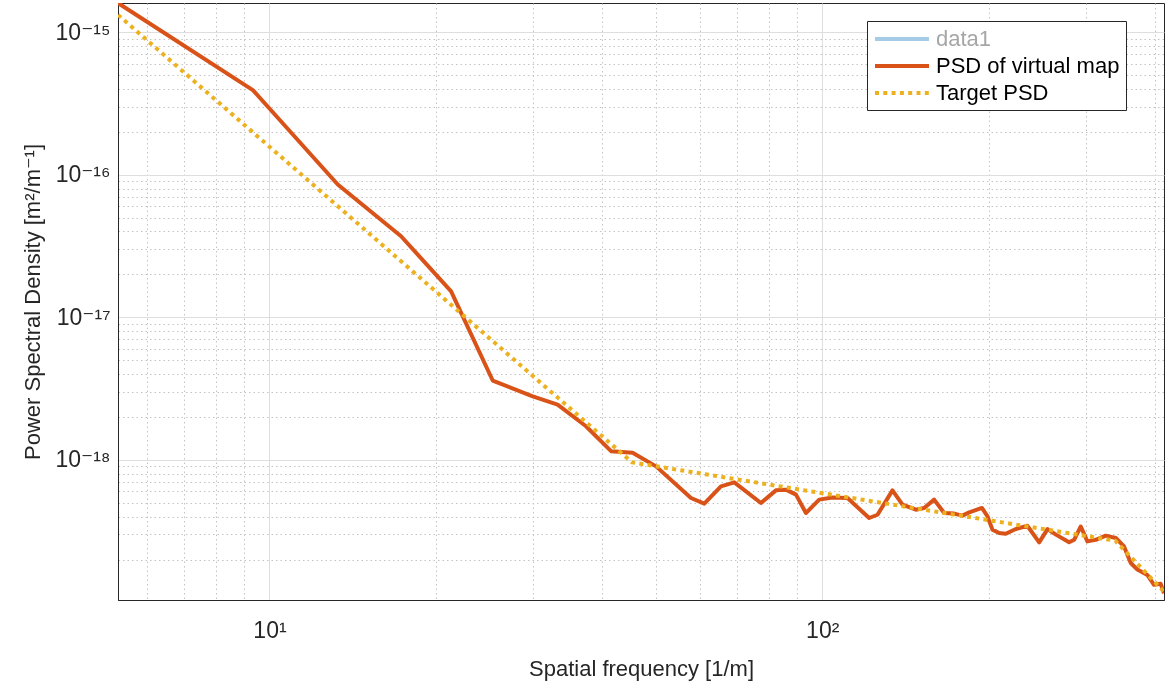 Image resolution: width=1165 pixels, height=682 pixels. I want to click on x-tick-label: 10¹, so click(270, 629).